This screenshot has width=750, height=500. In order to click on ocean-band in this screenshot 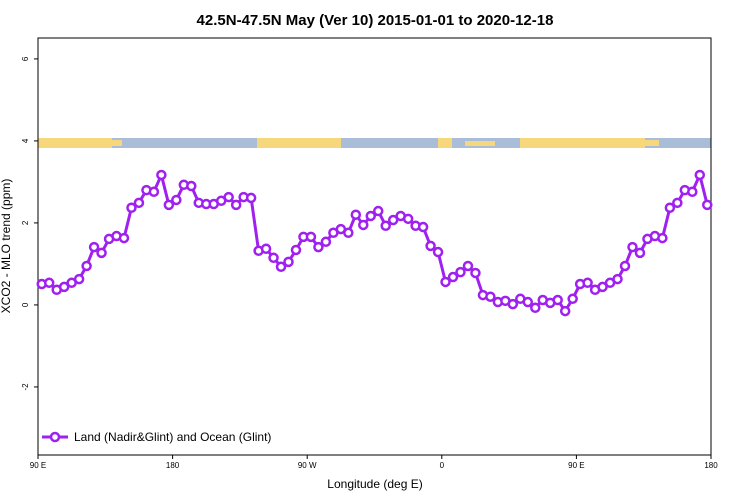, I will do `click(374, 143)`.